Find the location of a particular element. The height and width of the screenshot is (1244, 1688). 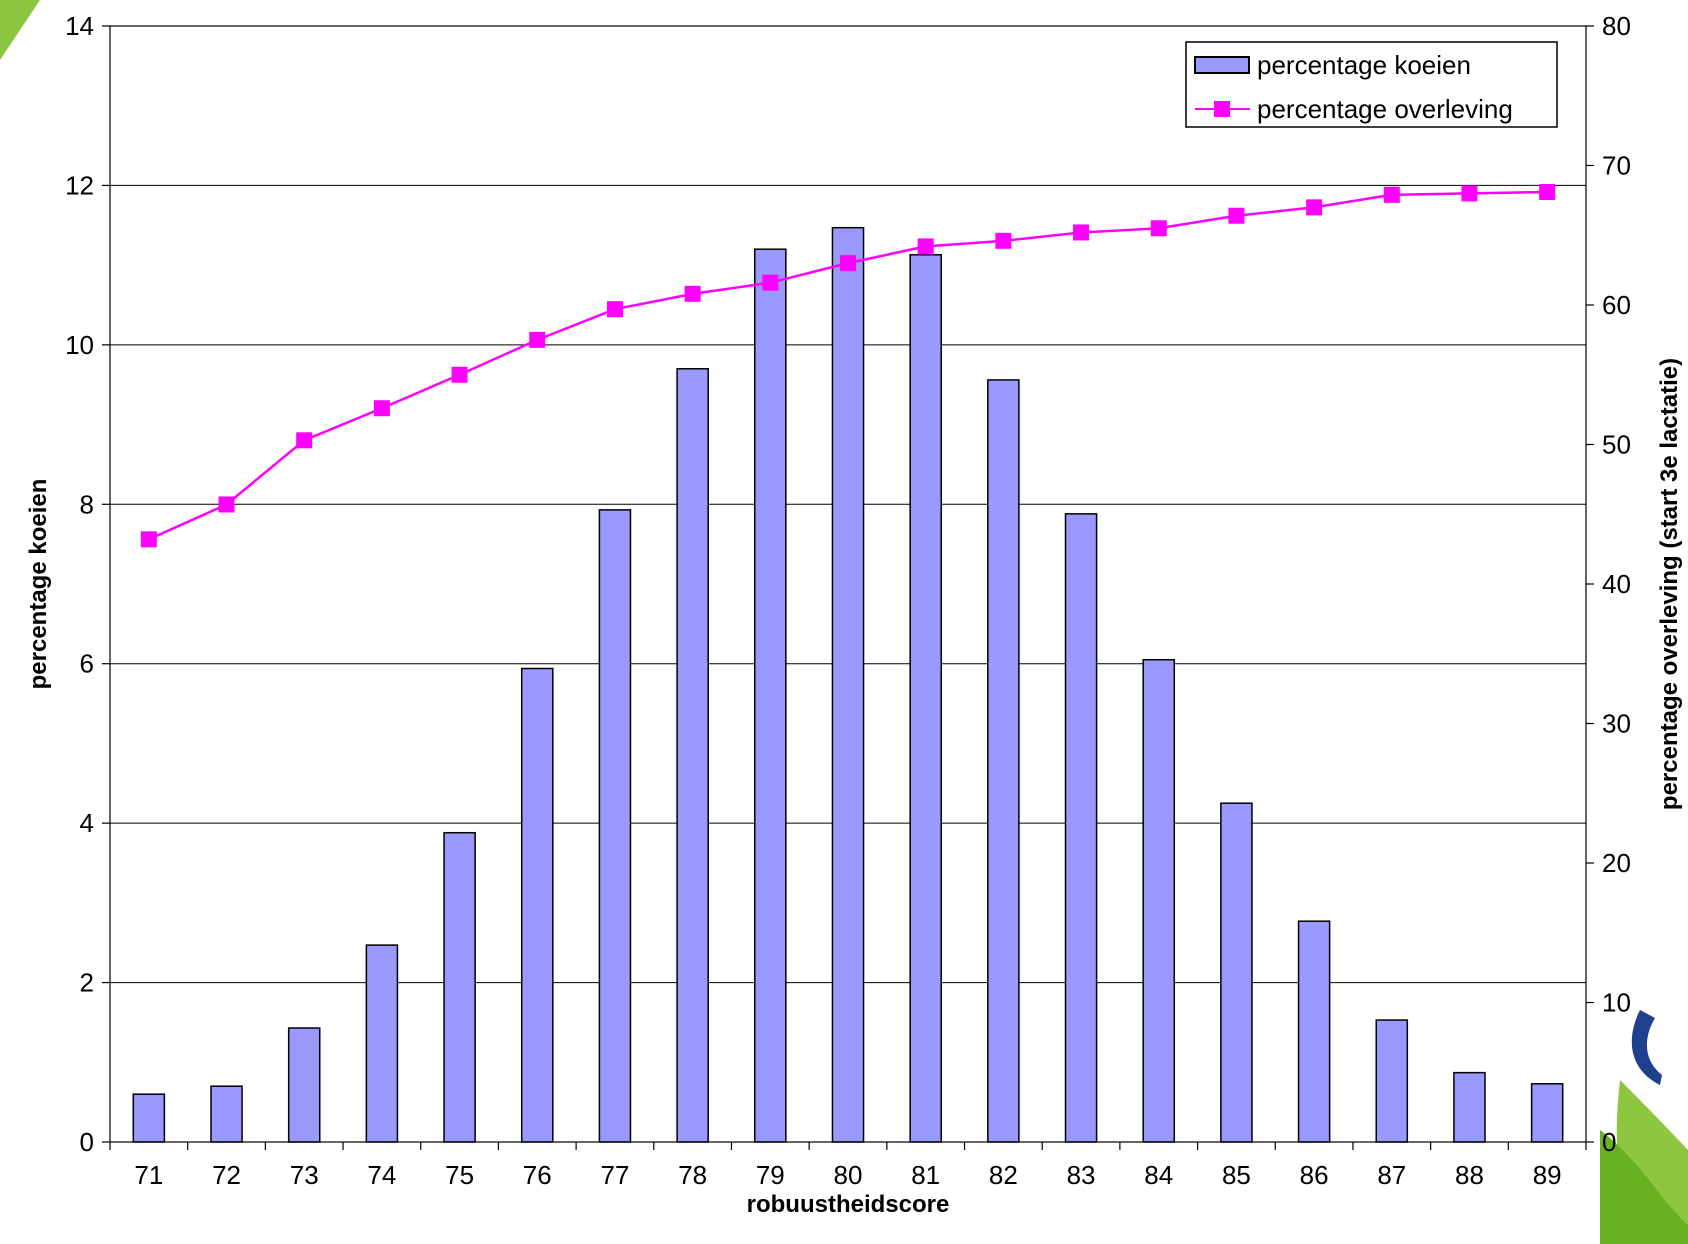

x-tick-label: 85 is located at coordinates (1236, 1175).